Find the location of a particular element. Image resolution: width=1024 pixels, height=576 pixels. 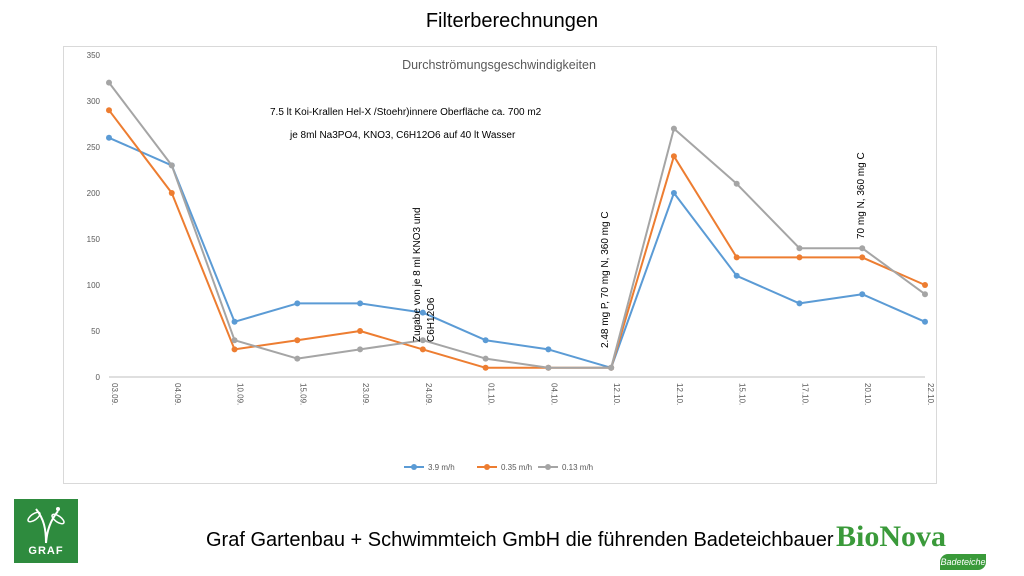

x-tick-label: 03.09. is located at coordinates (114, 394).